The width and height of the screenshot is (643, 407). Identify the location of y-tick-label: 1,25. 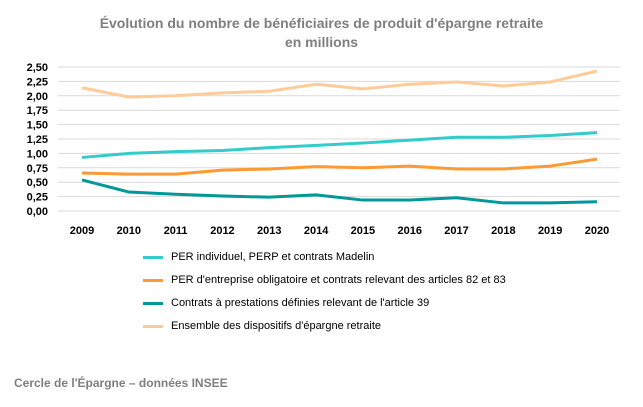
(37, 140).